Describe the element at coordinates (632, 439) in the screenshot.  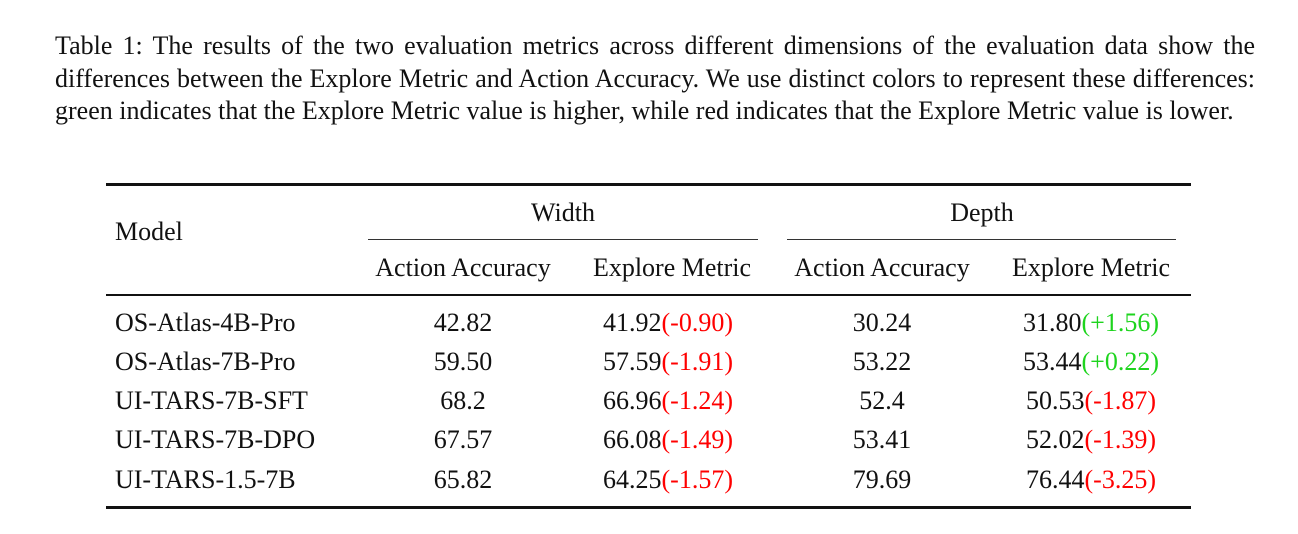
I see `width-explore-value: 66.08` at that location.